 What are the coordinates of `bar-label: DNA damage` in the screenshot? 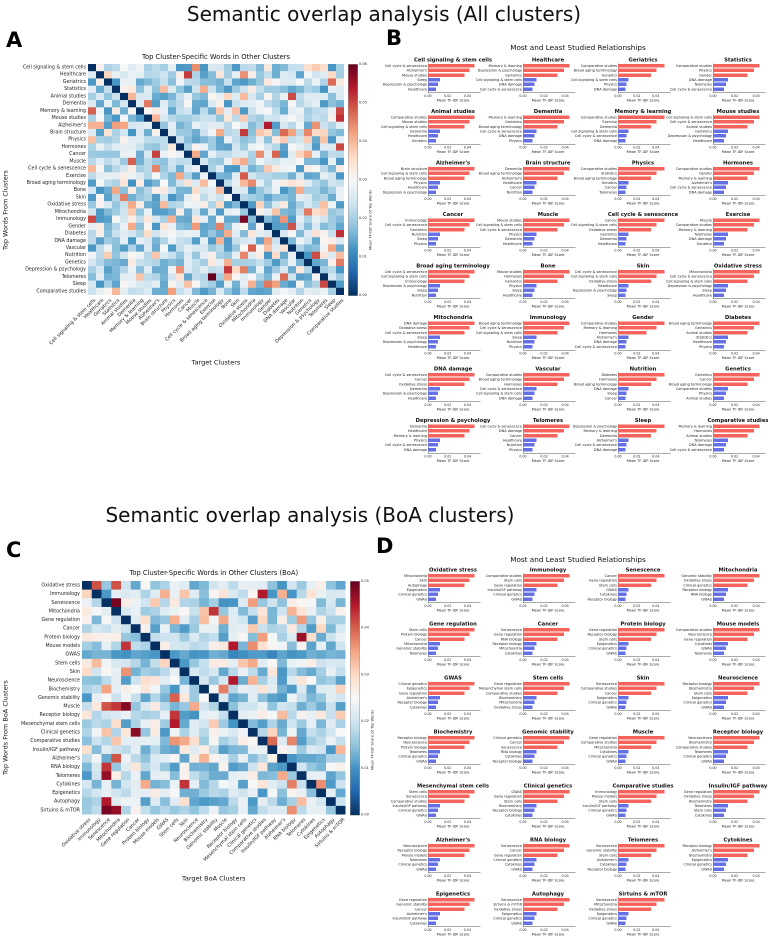 It's located at (605, 140).